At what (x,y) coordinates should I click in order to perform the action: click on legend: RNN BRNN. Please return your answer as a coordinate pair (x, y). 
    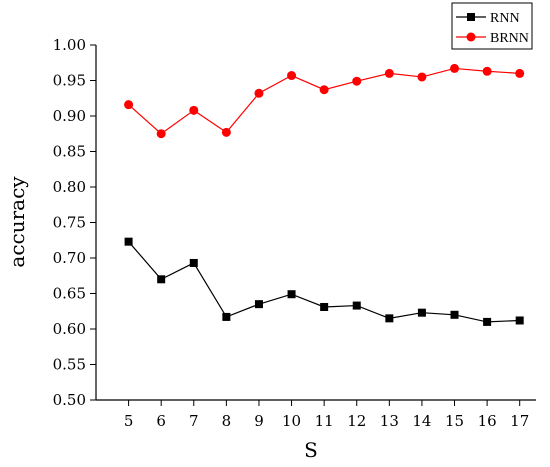
    Looking at the image, I should click on (492, 26).